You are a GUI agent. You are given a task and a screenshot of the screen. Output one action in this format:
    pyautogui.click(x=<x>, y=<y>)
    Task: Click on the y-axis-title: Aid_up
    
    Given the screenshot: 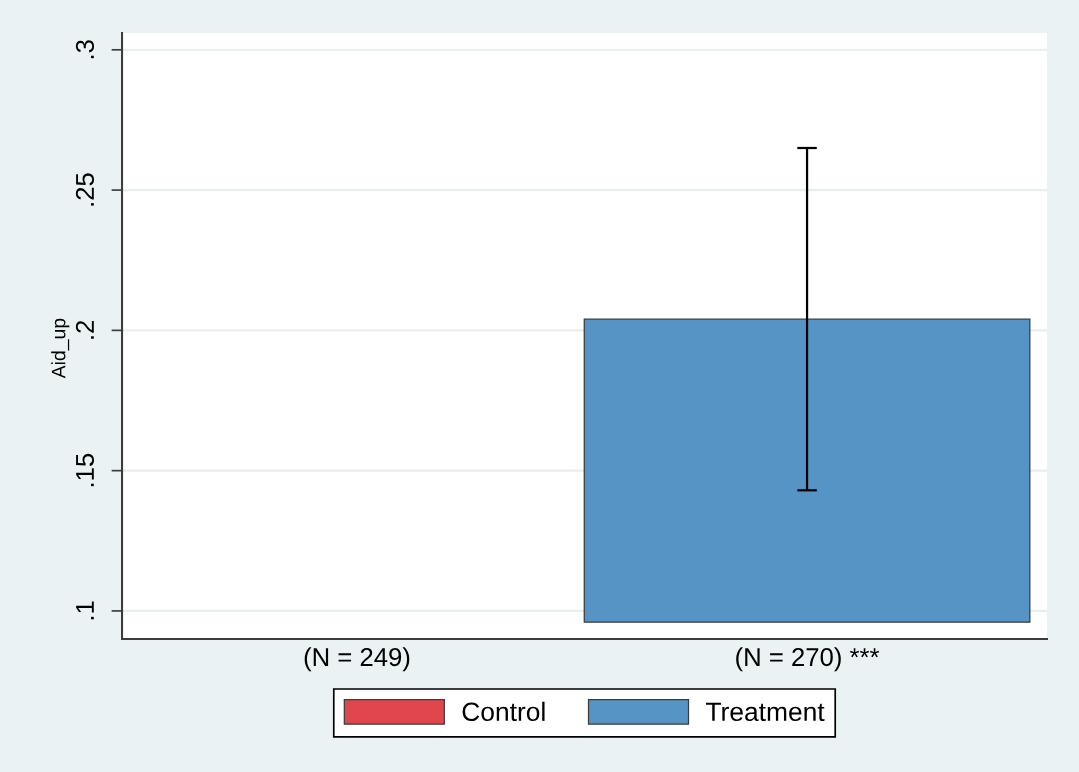 What is the action you would take?
    pyautogui.click(x=60, y=348)
    